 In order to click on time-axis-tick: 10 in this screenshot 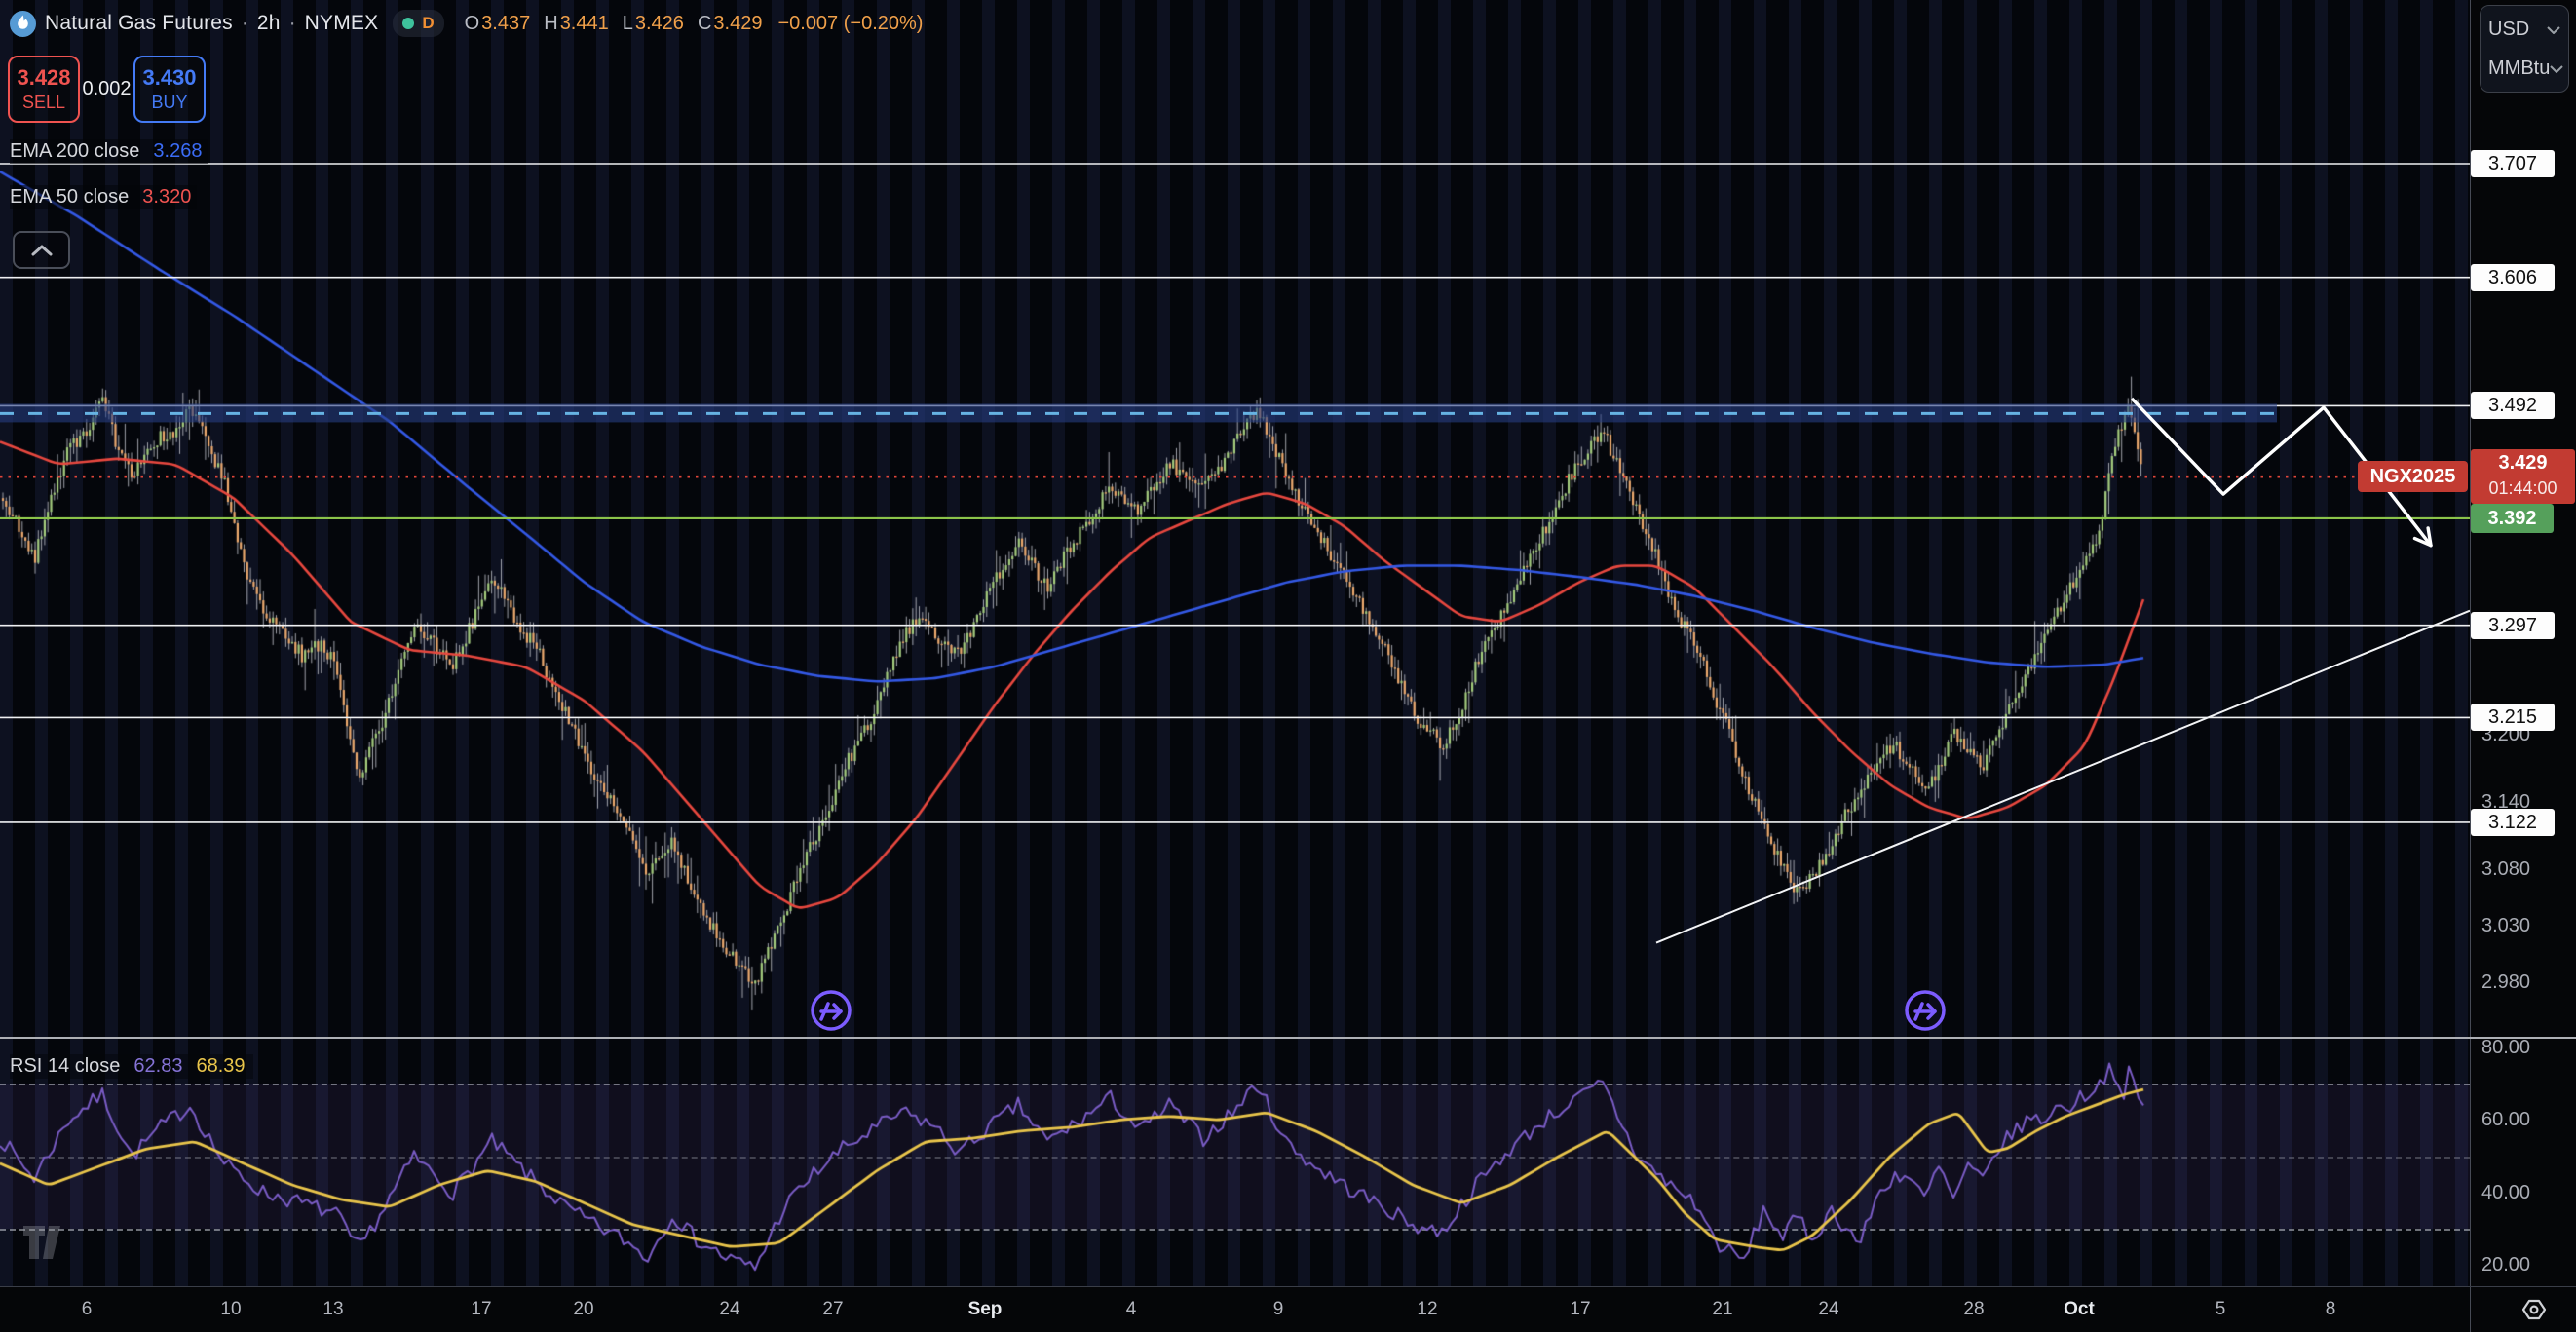, I will do `click(231, 1309)`.